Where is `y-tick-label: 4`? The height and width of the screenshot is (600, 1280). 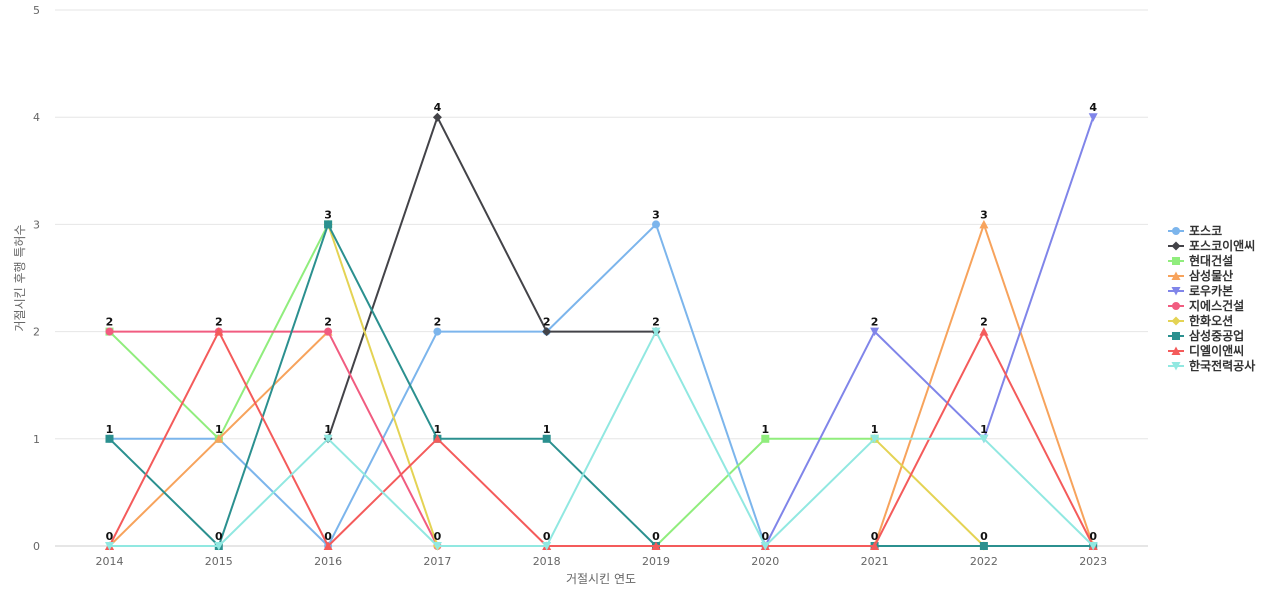 y-tick-label: 4 is located at coordinates (36, 117).